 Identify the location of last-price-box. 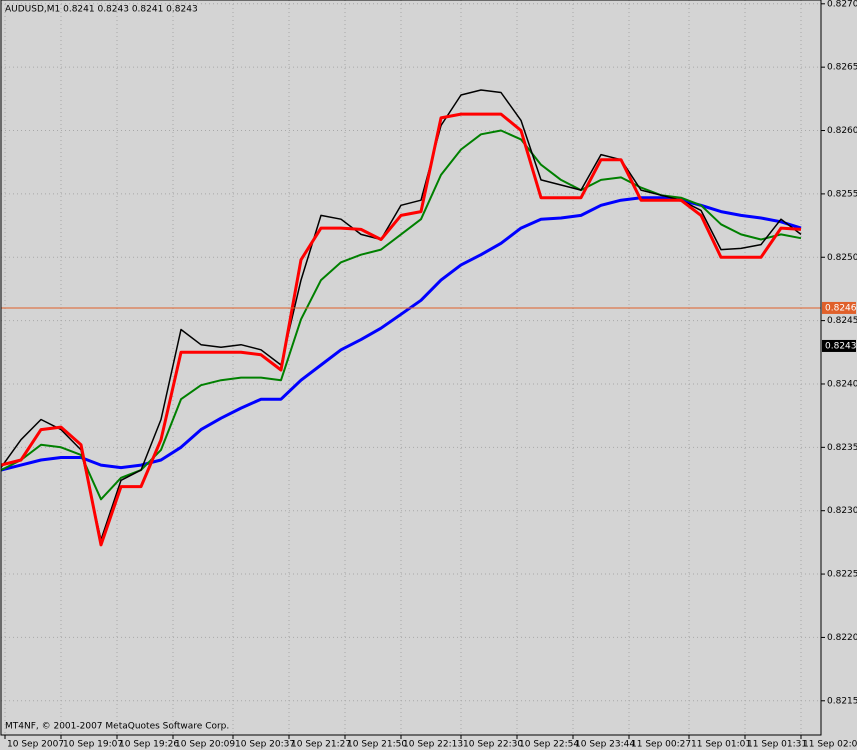
(839, 345).